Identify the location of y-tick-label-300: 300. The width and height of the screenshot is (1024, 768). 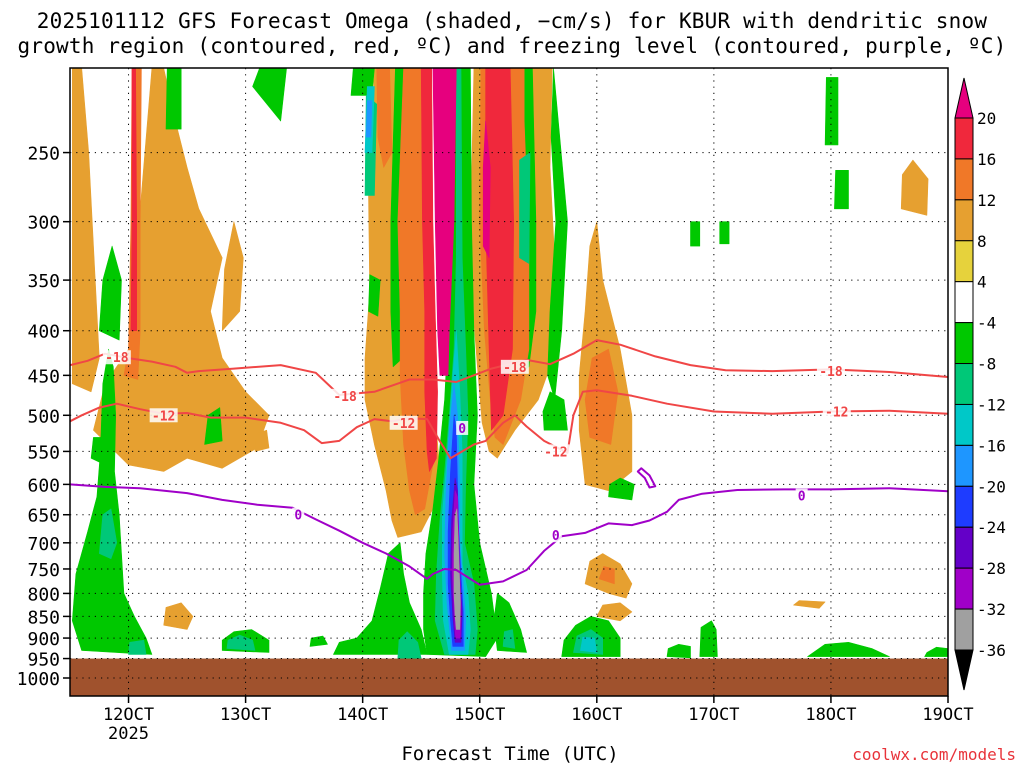
(43, 223).